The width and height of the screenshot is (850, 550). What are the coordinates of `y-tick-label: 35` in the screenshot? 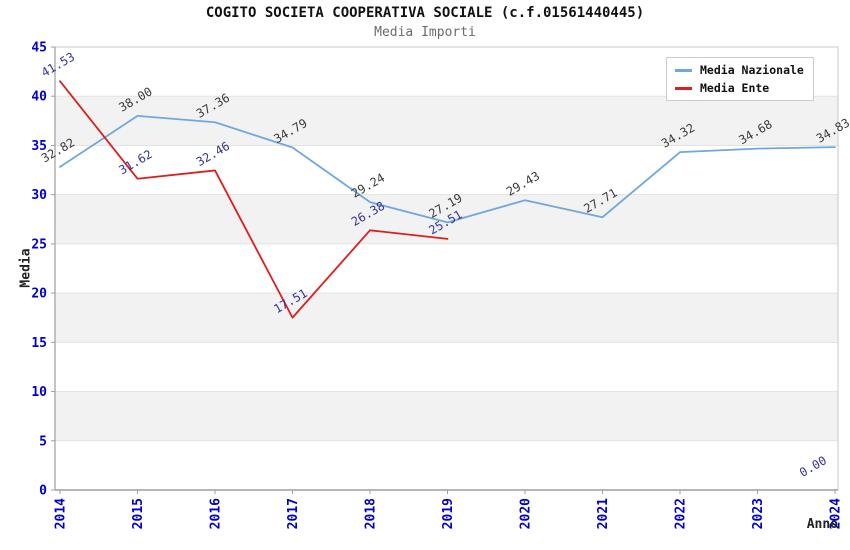 It's located at (39, 146).